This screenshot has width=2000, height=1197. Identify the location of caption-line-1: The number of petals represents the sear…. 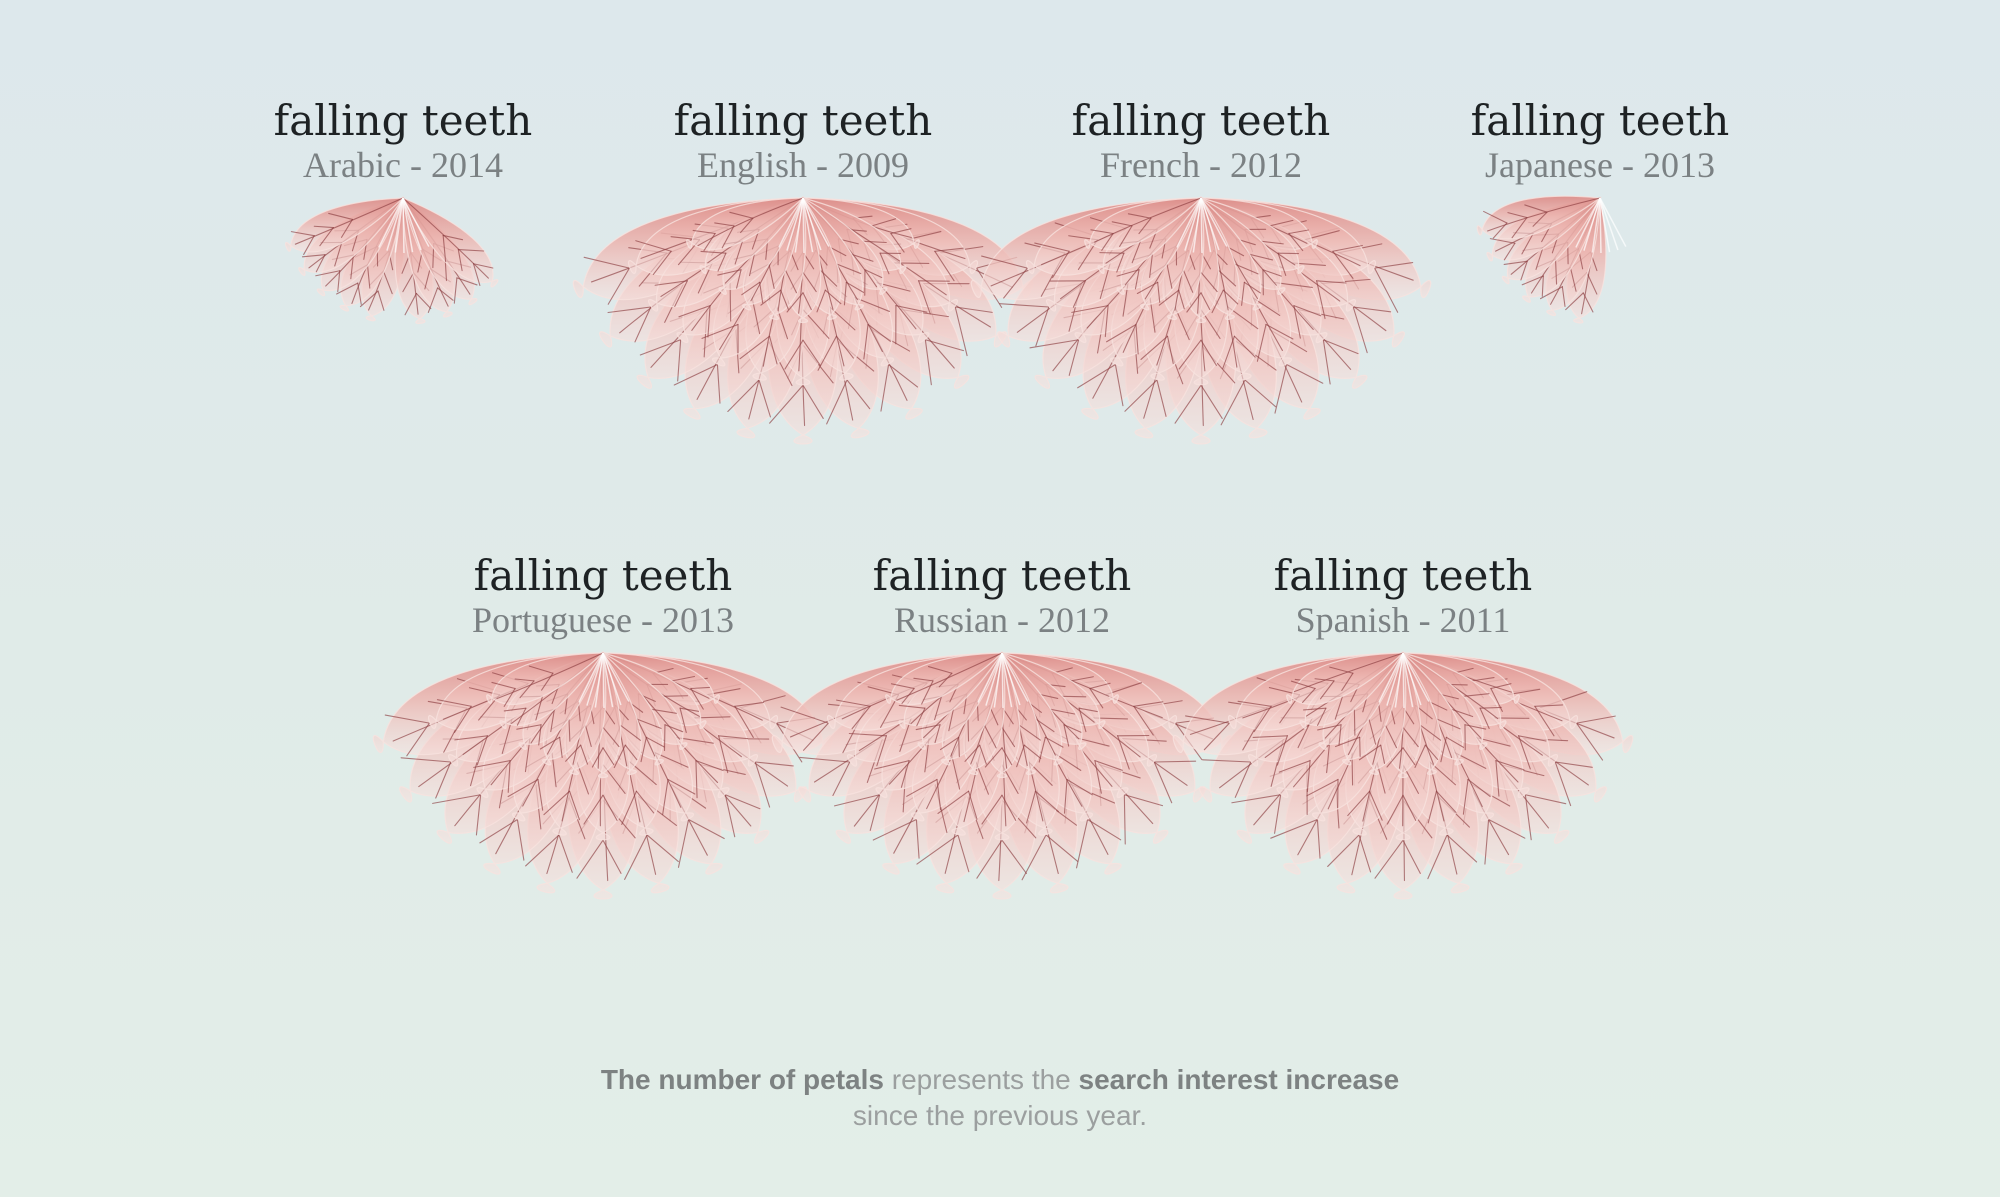
(1000, 1080).